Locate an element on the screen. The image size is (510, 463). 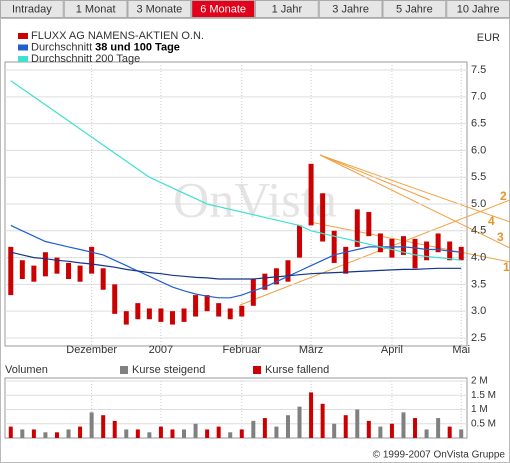
tab-label: Intraday is located at coordinates (32, 9).